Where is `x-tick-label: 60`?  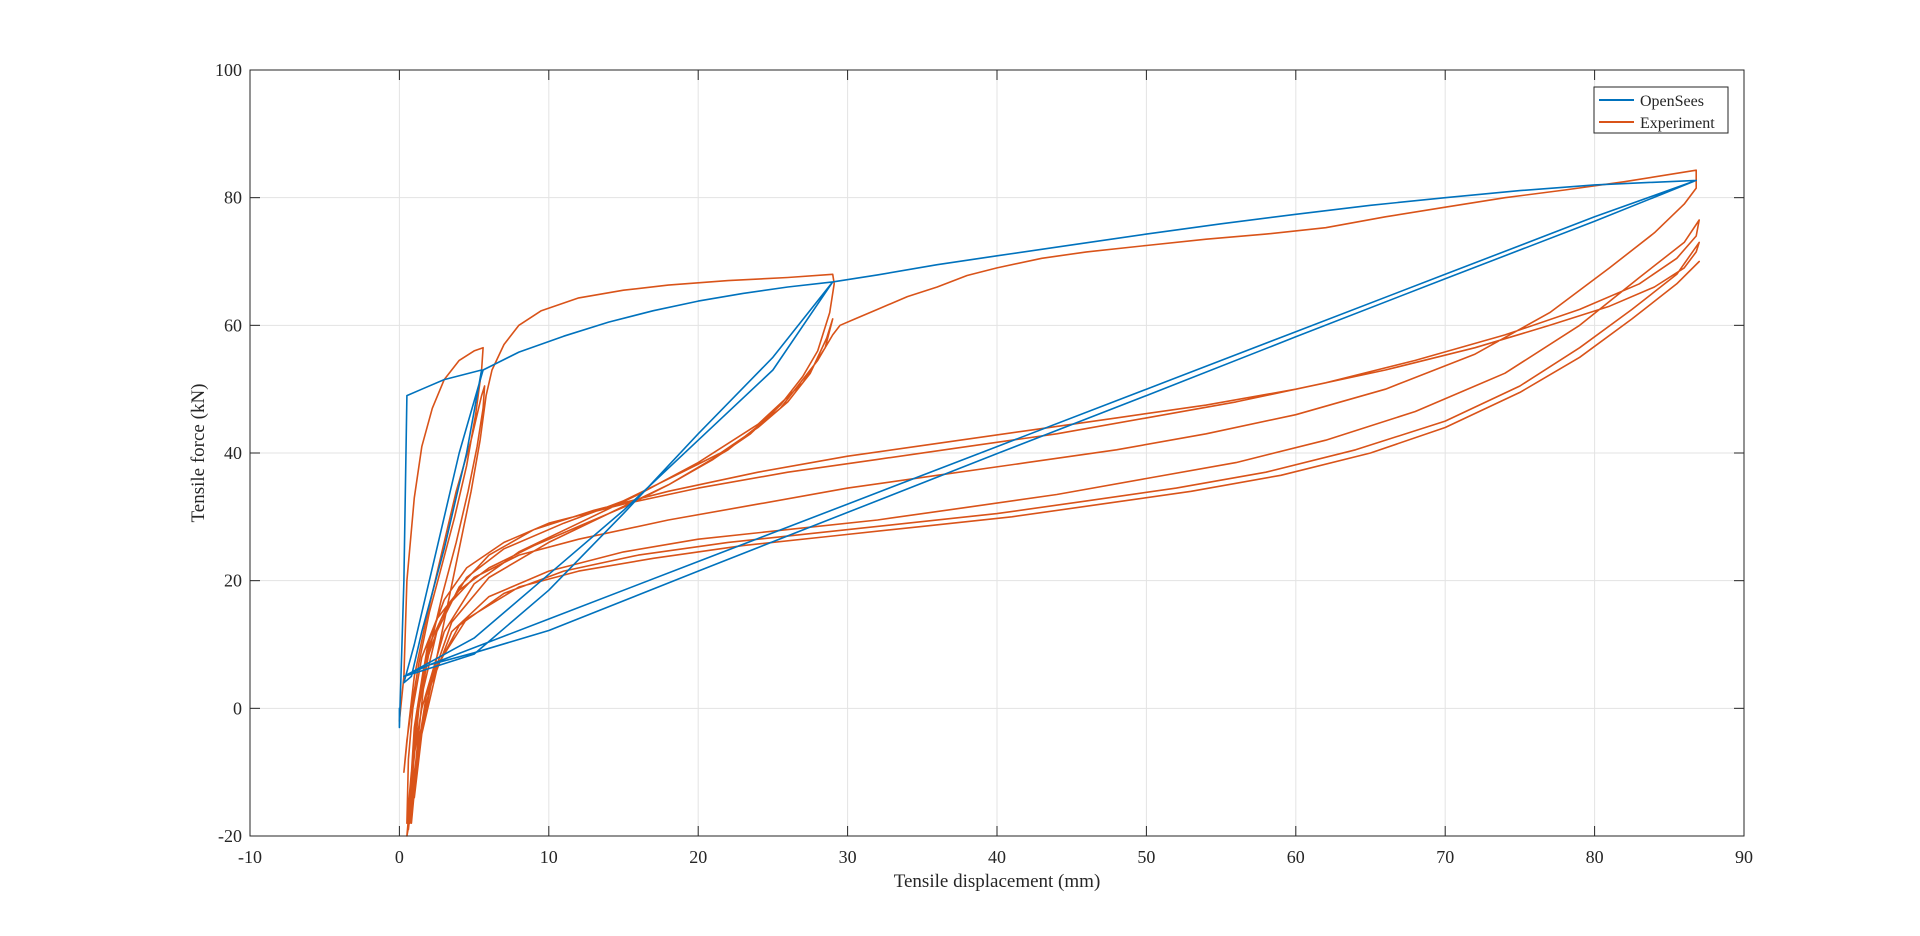 x-tick-label: 60 is located at coordinates (1296, 857).